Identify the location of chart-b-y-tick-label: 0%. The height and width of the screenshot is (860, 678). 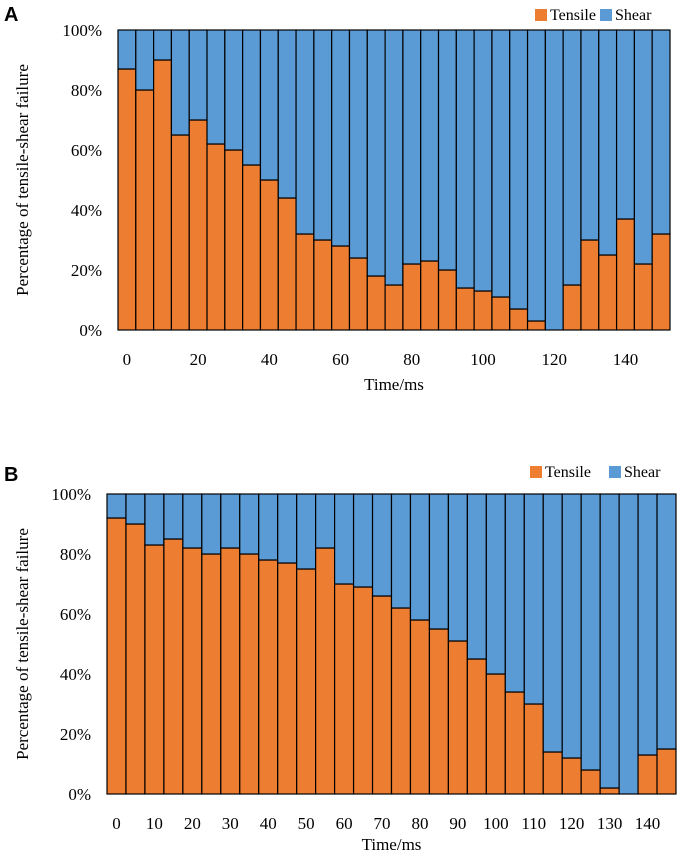
(79, 794).